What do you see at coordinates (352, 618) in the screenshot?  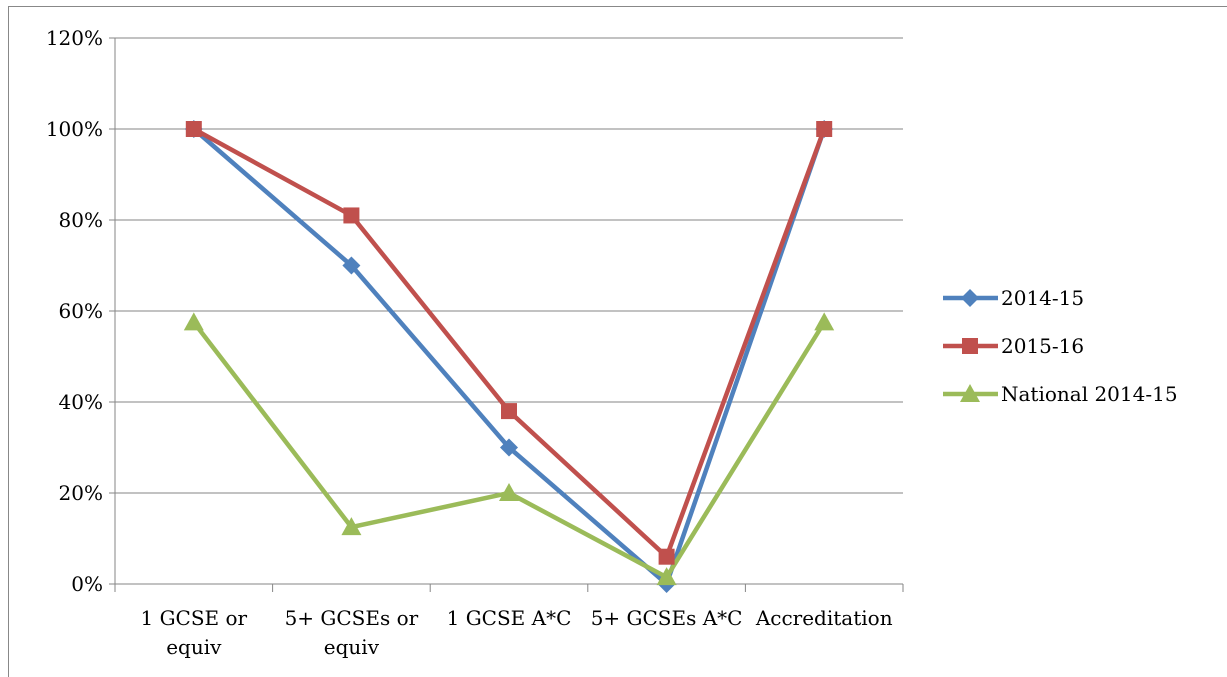 I see `x-tick-label-line: 5+ GCSEs or` at bounding box center [352, 618].